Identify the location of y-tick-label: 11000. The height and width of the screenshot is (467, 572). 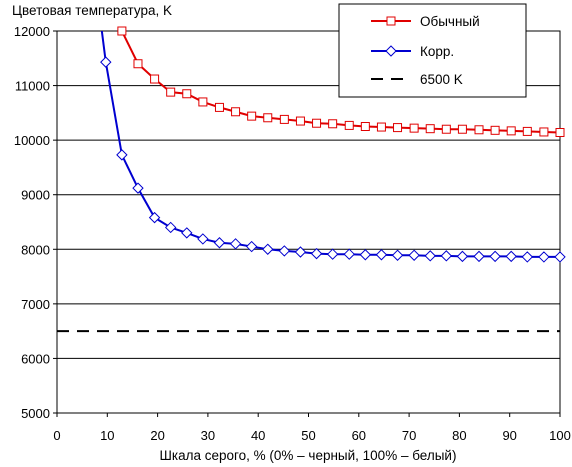
(32, 86).